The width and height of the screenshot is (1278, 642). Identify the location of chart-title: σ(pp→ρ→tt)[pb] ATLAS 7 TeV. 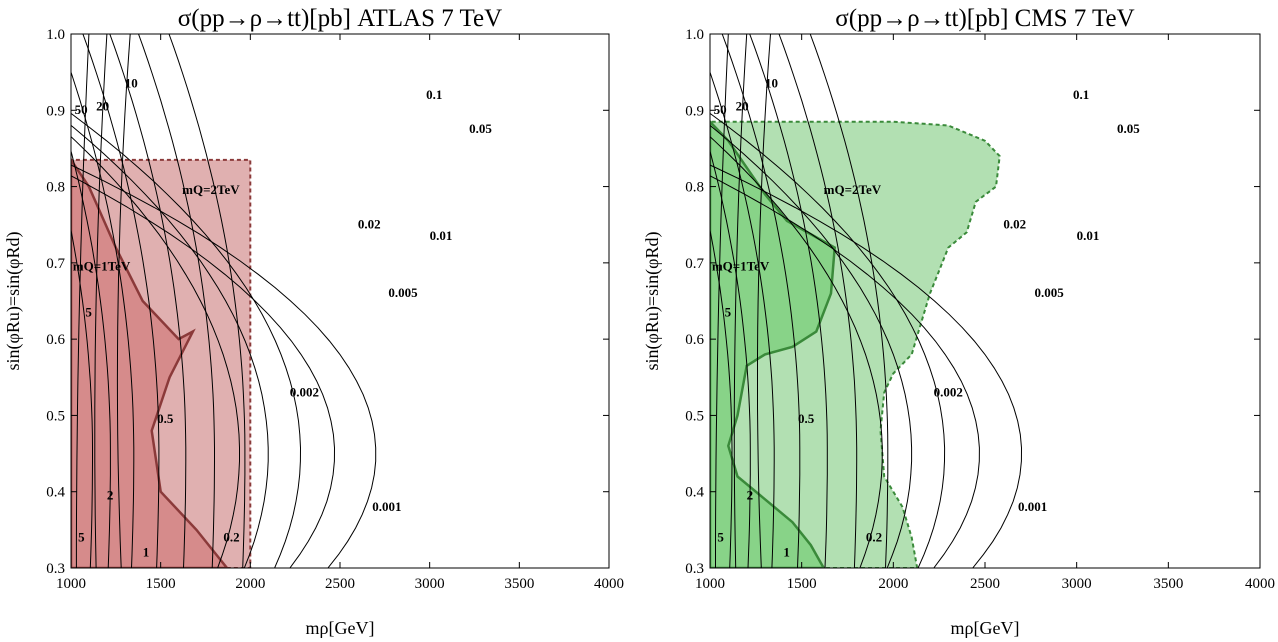
(340, 18).